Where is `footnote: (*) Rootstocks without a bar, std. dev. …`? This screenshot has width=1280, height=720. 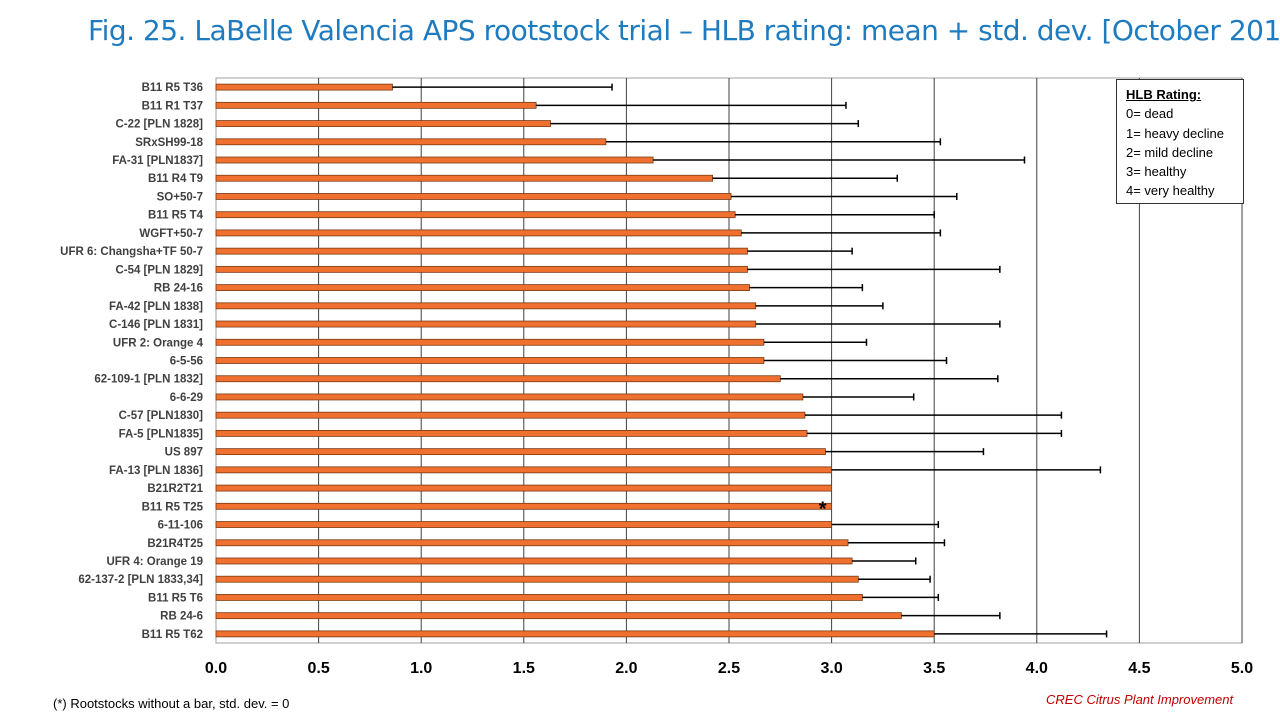 footnote: (*) Rootstocks without a bar, std. dev. … is located at coordinates (171, 703).